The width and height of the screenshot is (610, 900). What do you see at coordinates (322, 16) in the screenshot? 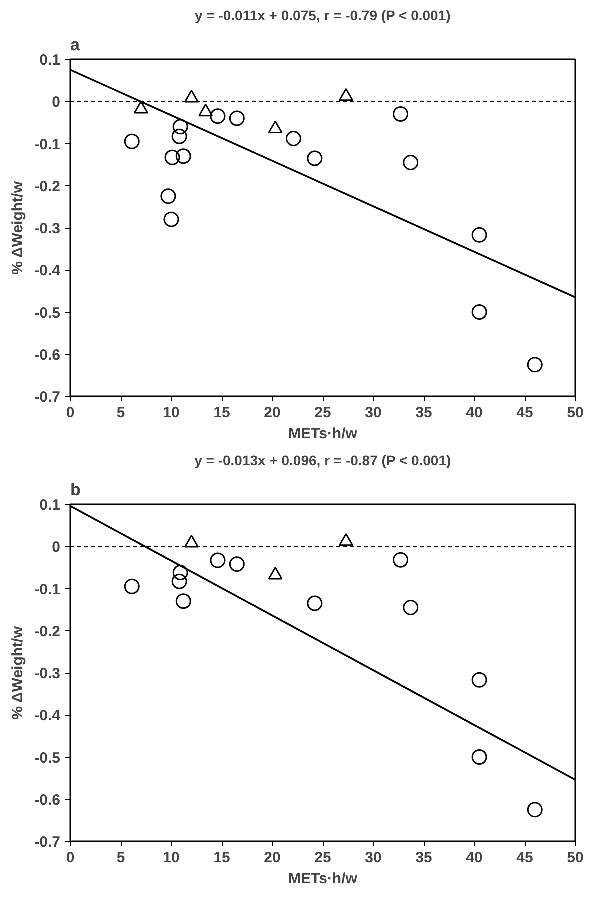
I see `chart-title: y = -0.011x + 0.075, r = -0.79 (P < 0.001)` at bounding box center [322, 16].